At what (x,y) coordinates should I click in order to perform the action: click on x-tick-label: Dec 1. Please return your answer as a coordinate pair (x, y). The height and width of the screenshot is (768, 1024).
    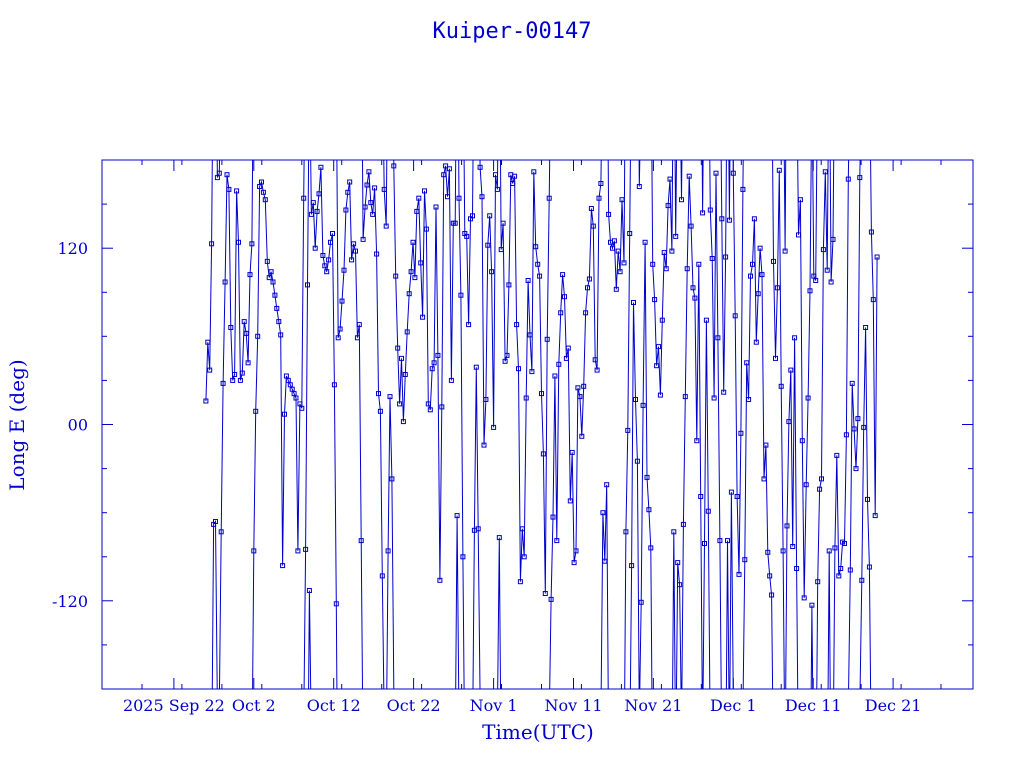
    Looking at the image, I should click on (733, 705).